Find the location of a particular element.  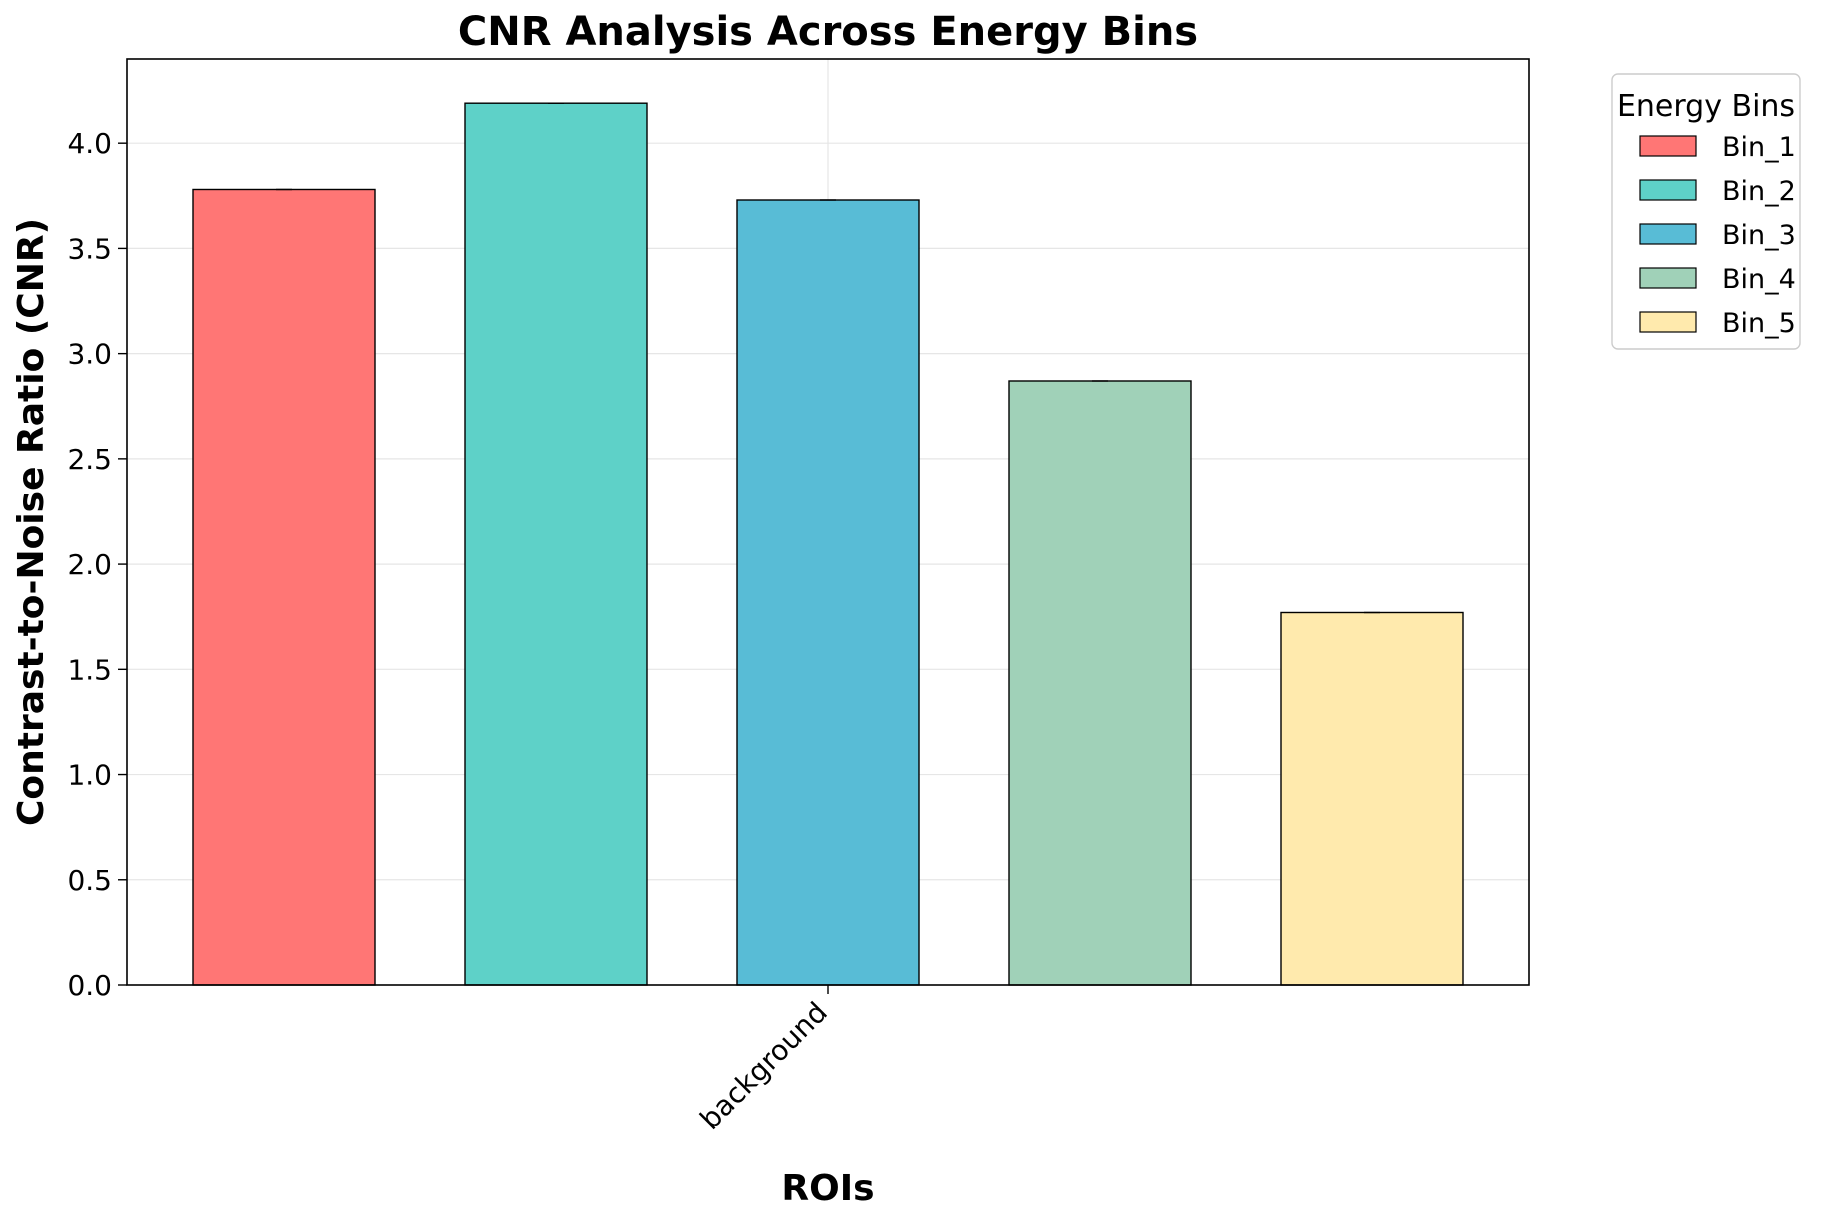

y-tick-label: 2.5 is located at coordinates (89, 459).